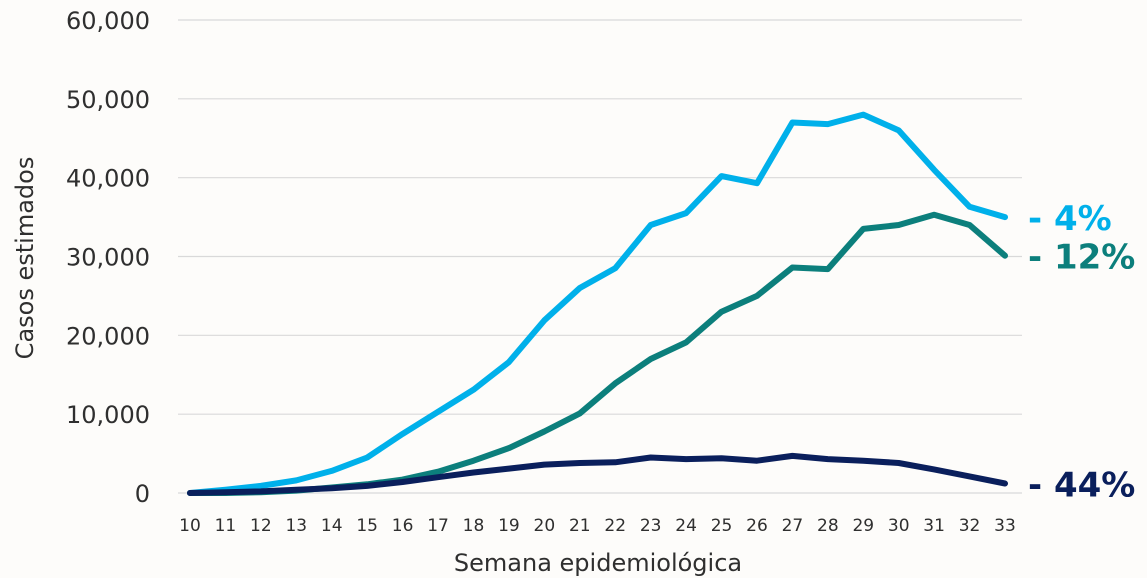 The image size is (1147, 578). I want to click on y-tick-label: 40,000, so click(108, 179).